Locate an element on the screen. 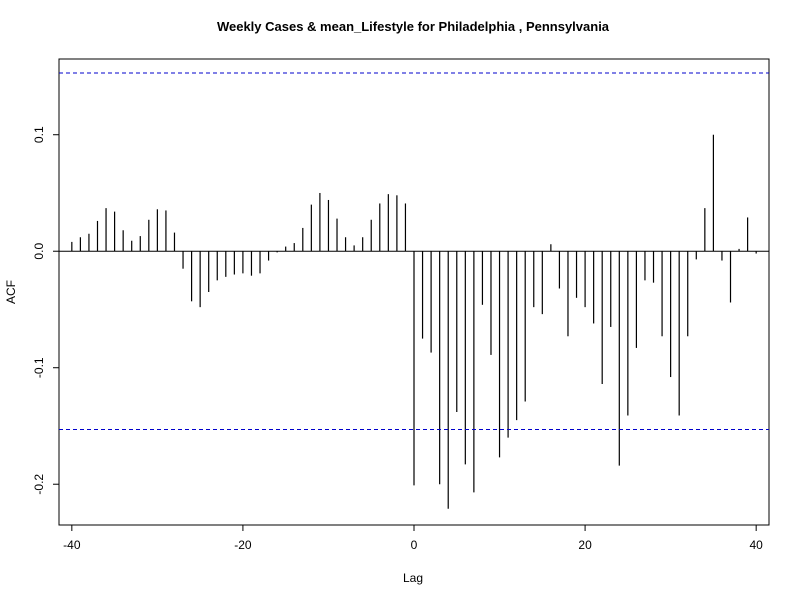 Image resolution: width=800 pixels, height=600 pixels. y-tick-label: -0.2 is located at coordinates (39, 484).